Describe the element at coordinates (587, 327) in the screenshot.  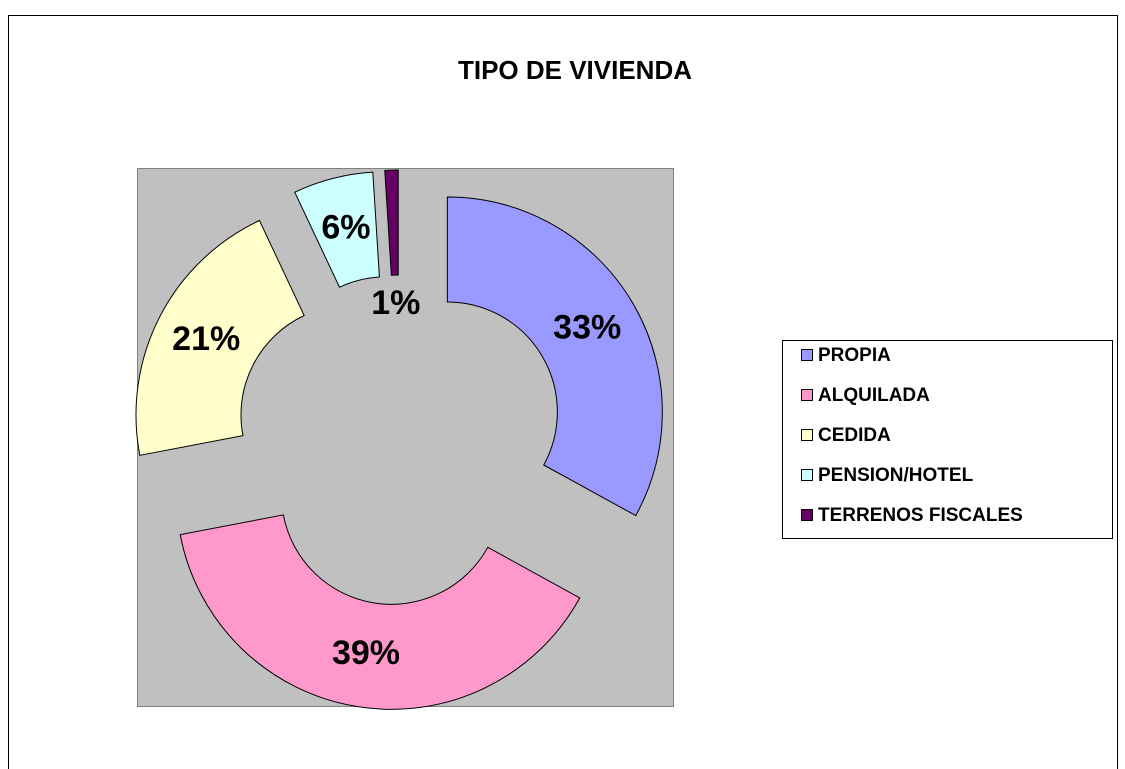
I see `data-label: 33%` at that location.